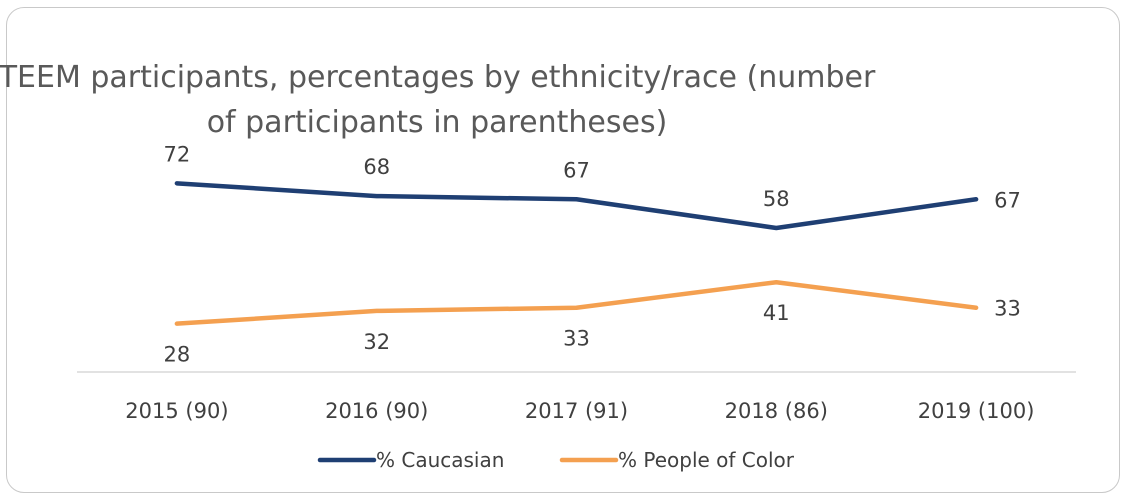 This screenshot has width=1127, height=500. I want to click on data-label: 58, so click(776, 199).